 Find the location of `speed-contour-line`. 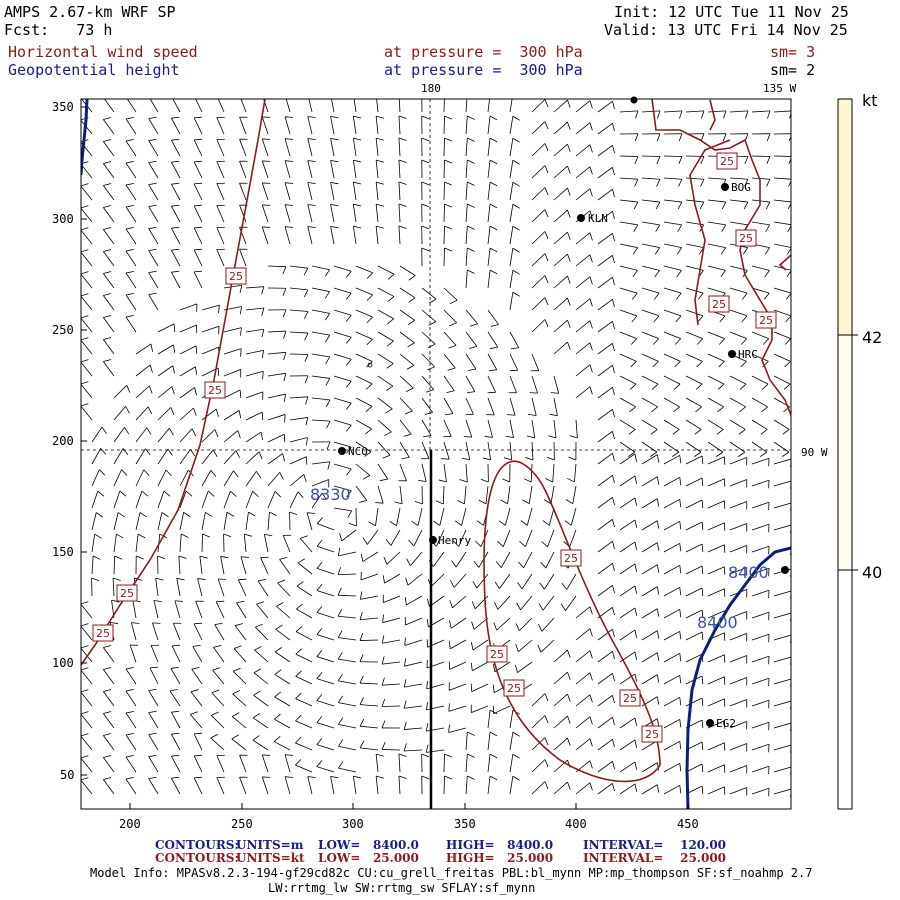

speed-contour-line is located at coordinates (572, 621).